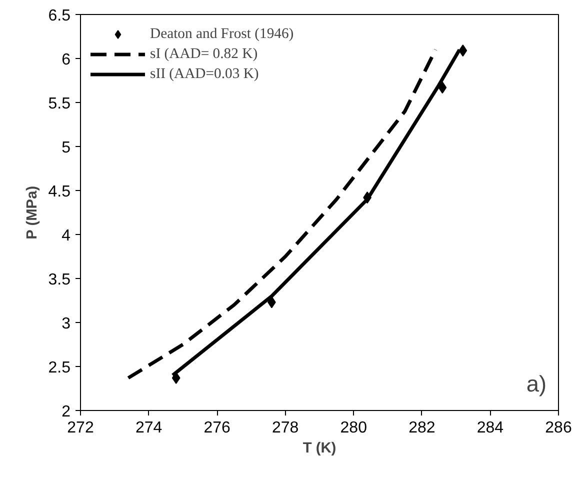  What do you see at coordinates (66, 324) in the screenshot?
I see `y-tick-label: 3` at bounding box center [66, 324].